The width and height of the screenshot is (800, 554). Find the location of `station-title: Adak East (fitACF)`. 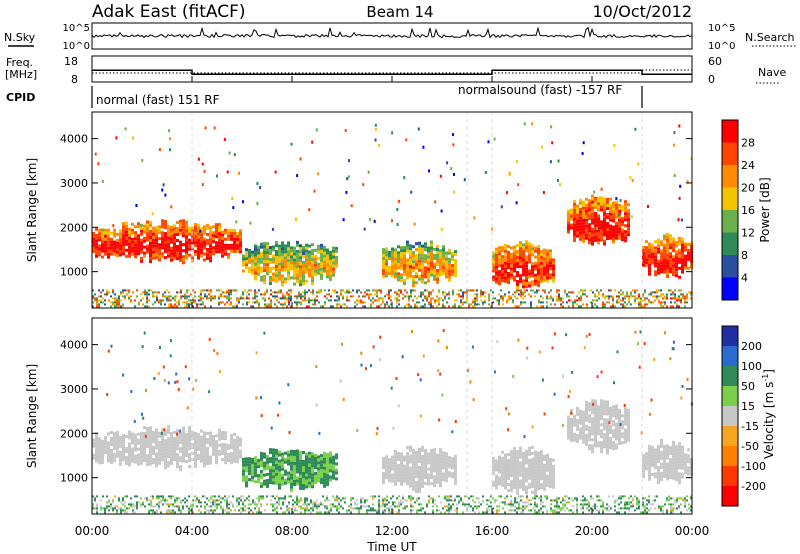

station-title: Adak East (fitACF) is located at coordinates (169, 12).